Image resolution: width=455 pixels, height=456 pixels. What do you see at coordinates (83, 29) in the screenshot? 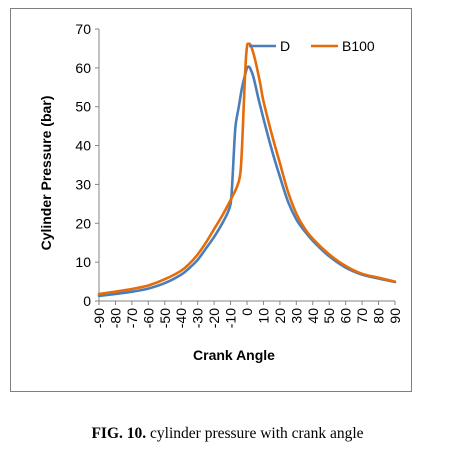
I see `y-tick-label: 70` at bounding box center [83, 29].